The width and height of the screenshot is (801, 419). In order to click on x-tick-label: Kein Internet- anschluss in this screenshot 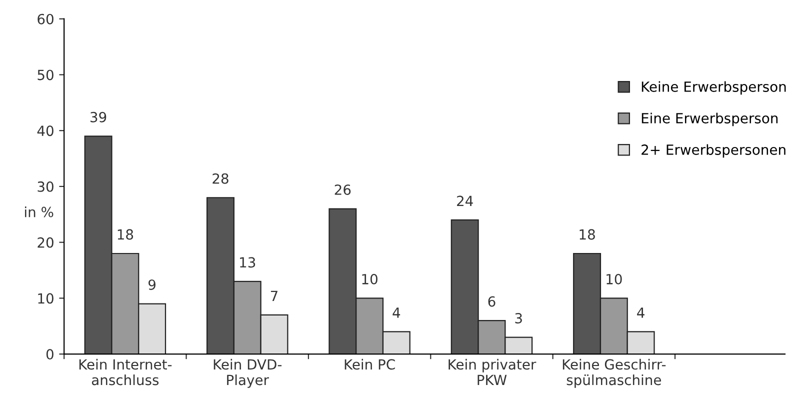, I will do `click(125, 372)`.